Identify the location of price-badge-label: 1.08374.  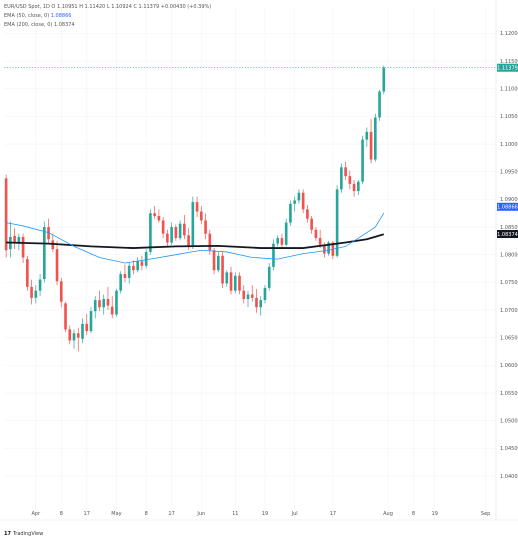
(507, 235).